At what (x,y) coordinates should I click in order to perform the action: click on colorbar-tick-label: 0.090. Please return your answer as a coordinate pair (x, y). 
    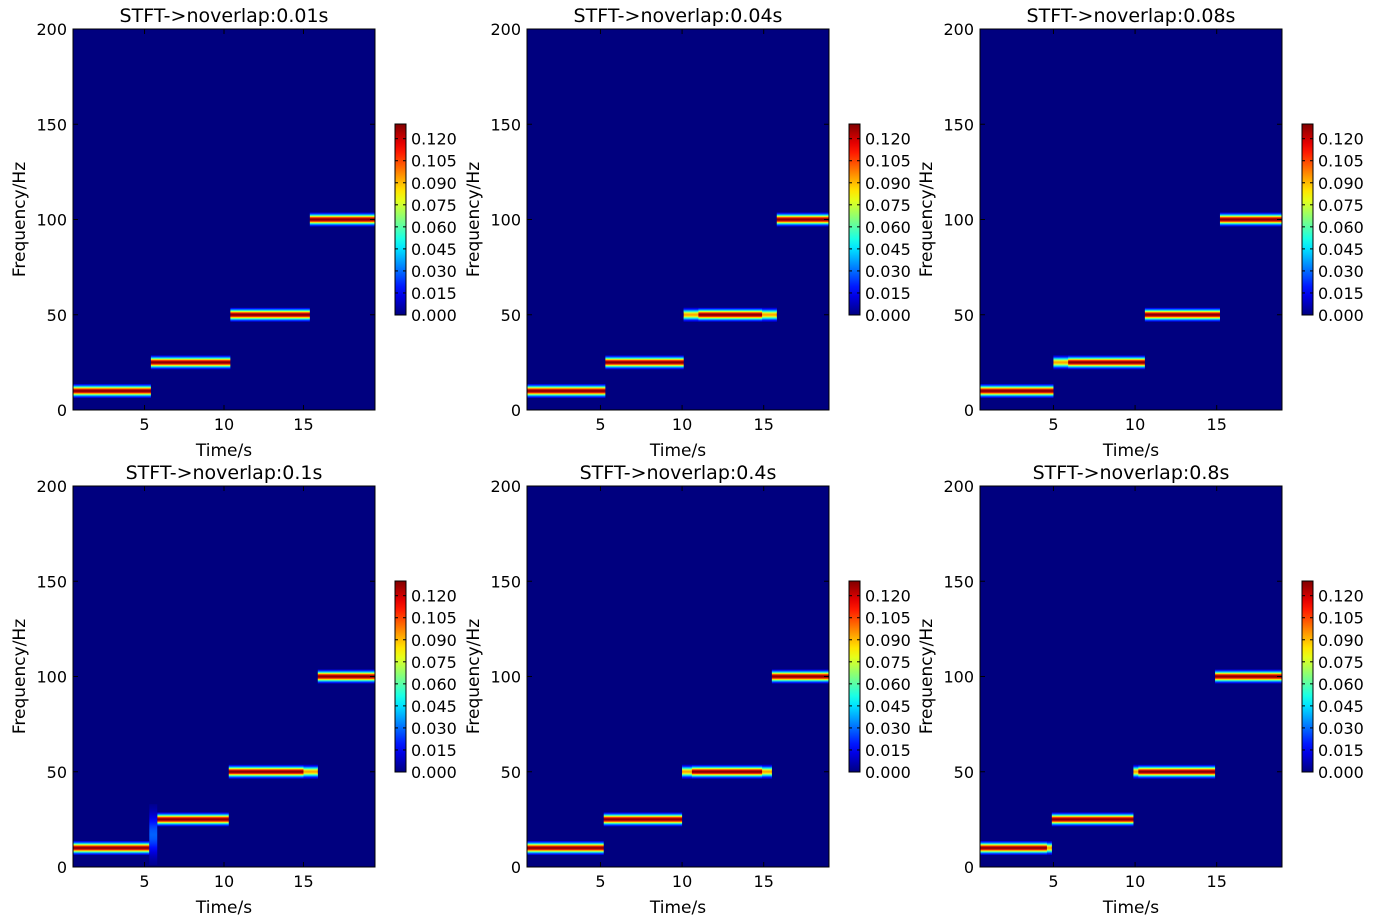
    Looking at the image, I should click on (1341, 183).